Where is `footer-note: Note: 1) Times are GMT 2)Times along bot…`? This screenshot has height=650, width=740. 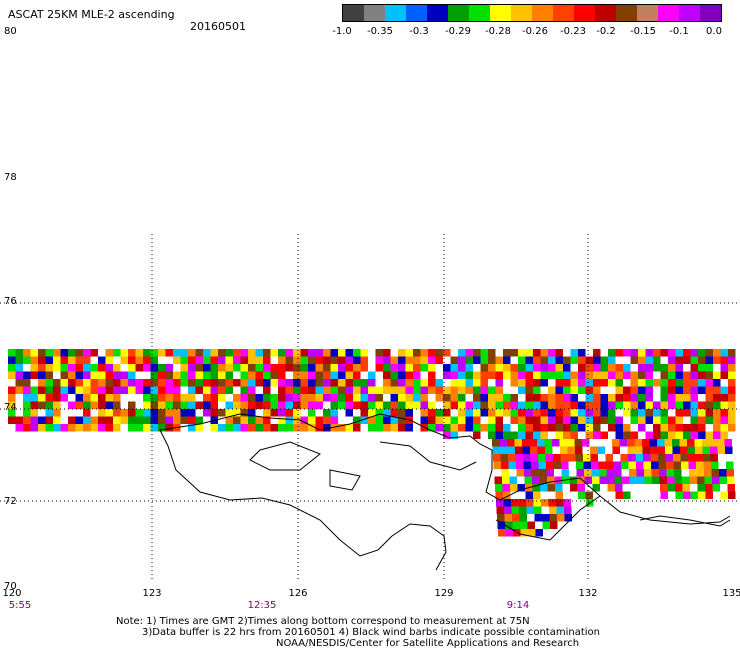
footer-note: Note: 1) Times are GMT 2)Times along bot… is located at coordinates (358, 632).